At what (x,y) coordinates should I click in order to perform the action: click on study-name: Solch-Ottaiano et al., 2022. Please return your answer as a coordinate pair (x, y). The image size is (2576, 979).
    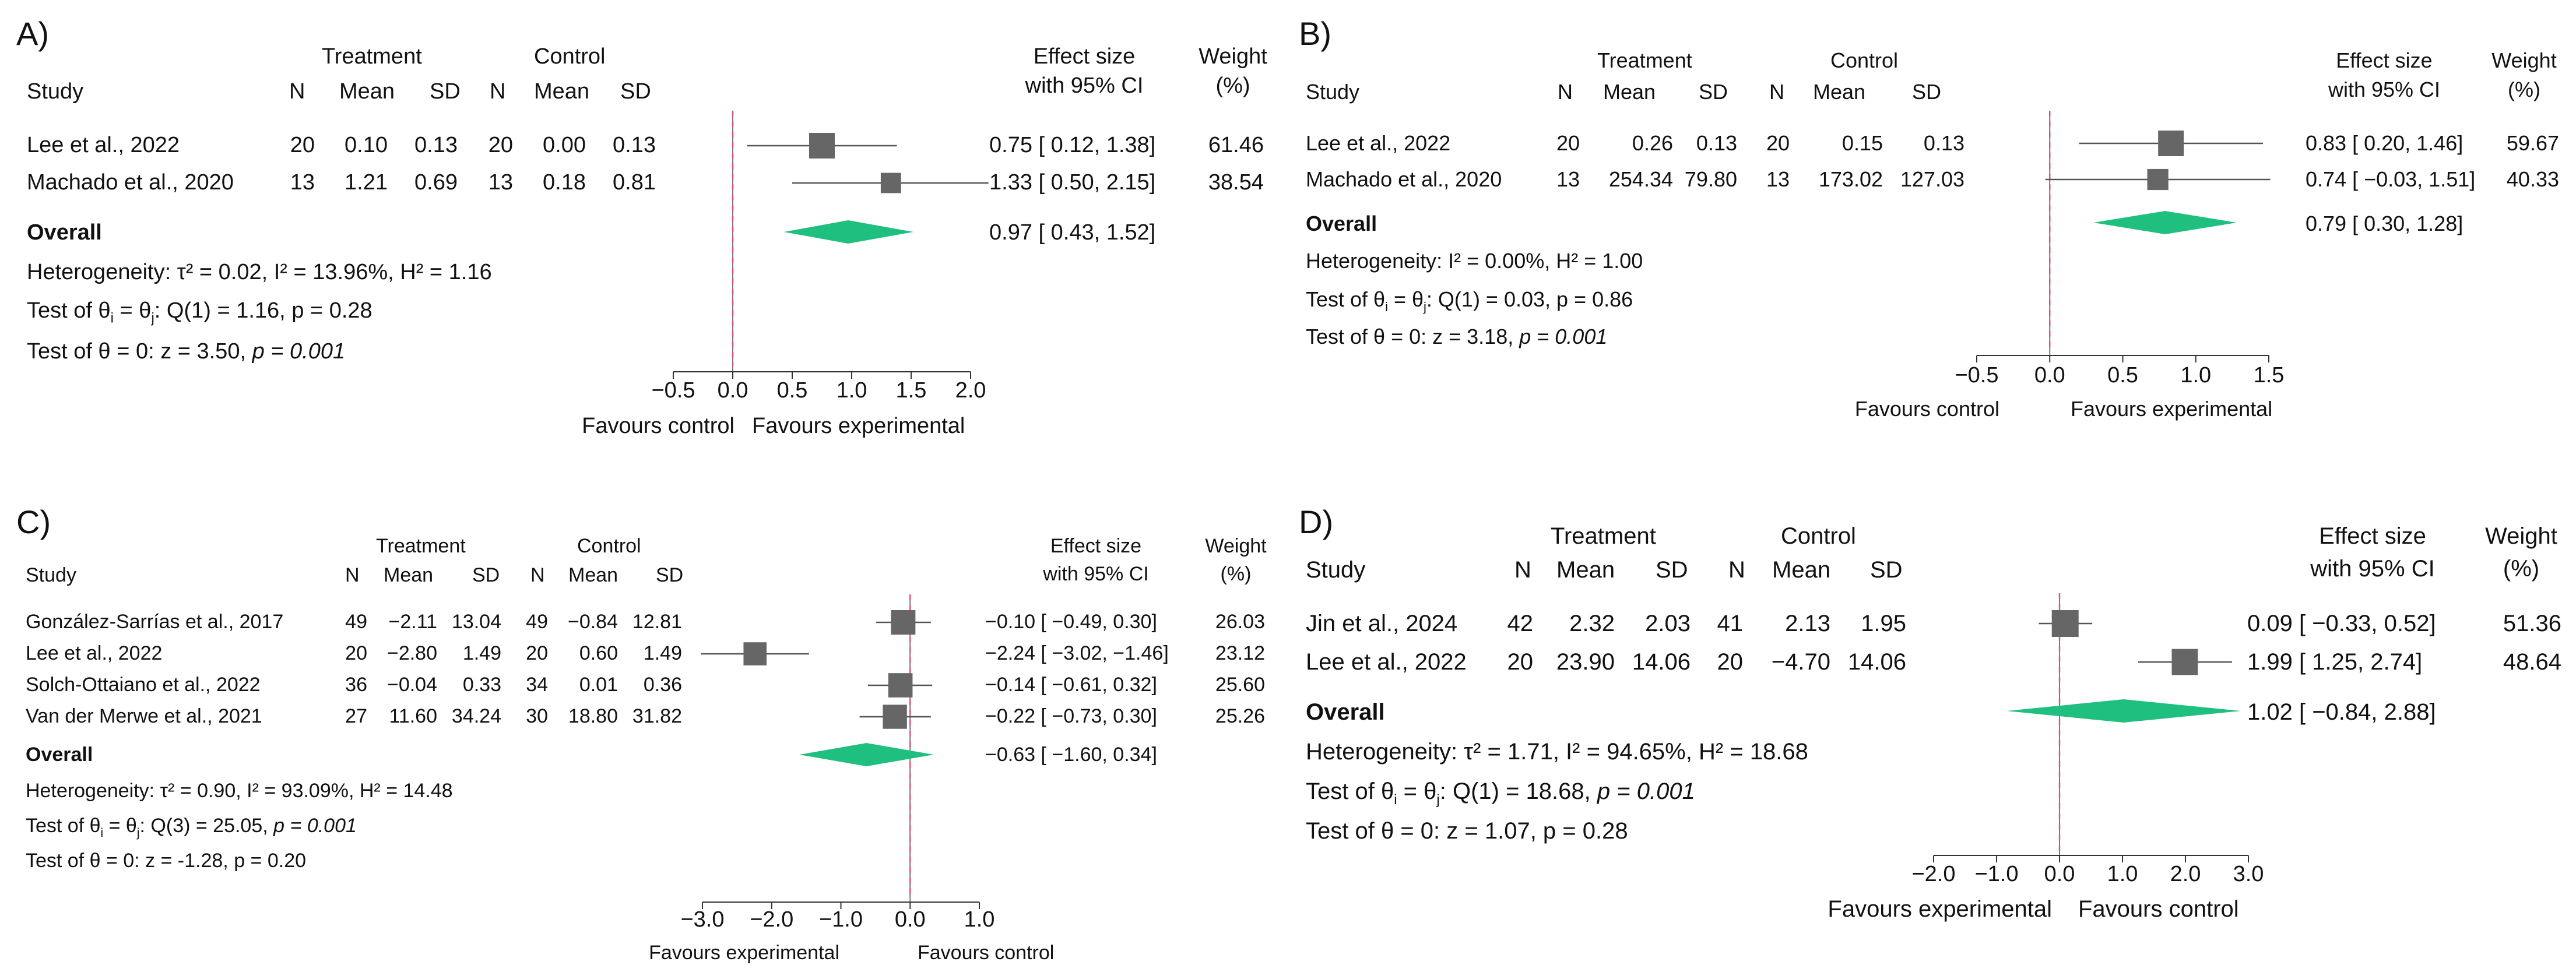
    Looking at the image, I should click on (143, 685).